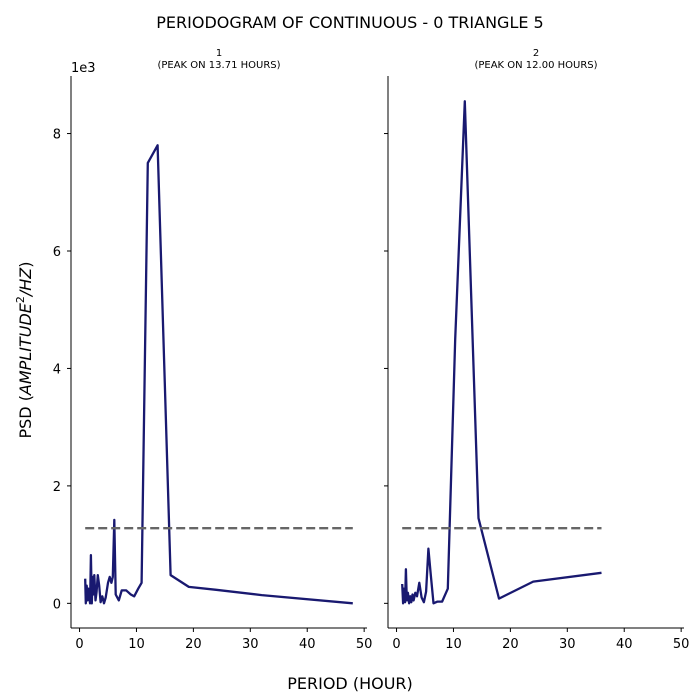 This screenshot has height=700, width=700. I want to click on y-axis-label-italic2: /HZ, so click(25, 282).